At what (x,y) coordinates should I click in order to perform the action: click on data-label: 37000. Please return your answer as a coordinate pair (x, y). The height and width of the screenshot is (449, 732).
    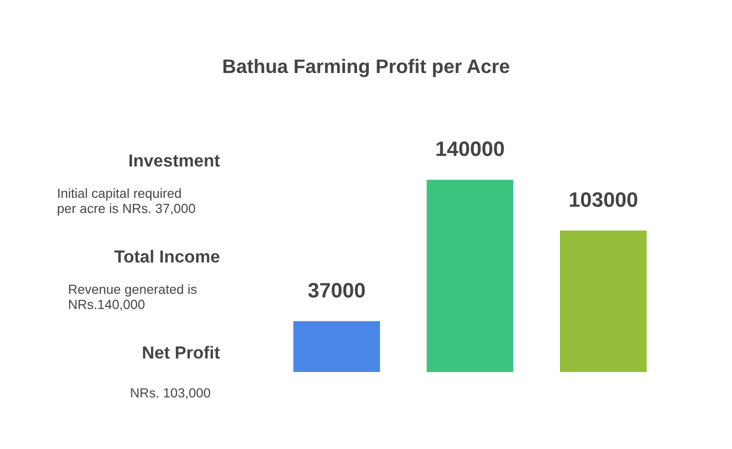
    Looking at the image, I should click on (336, 290).